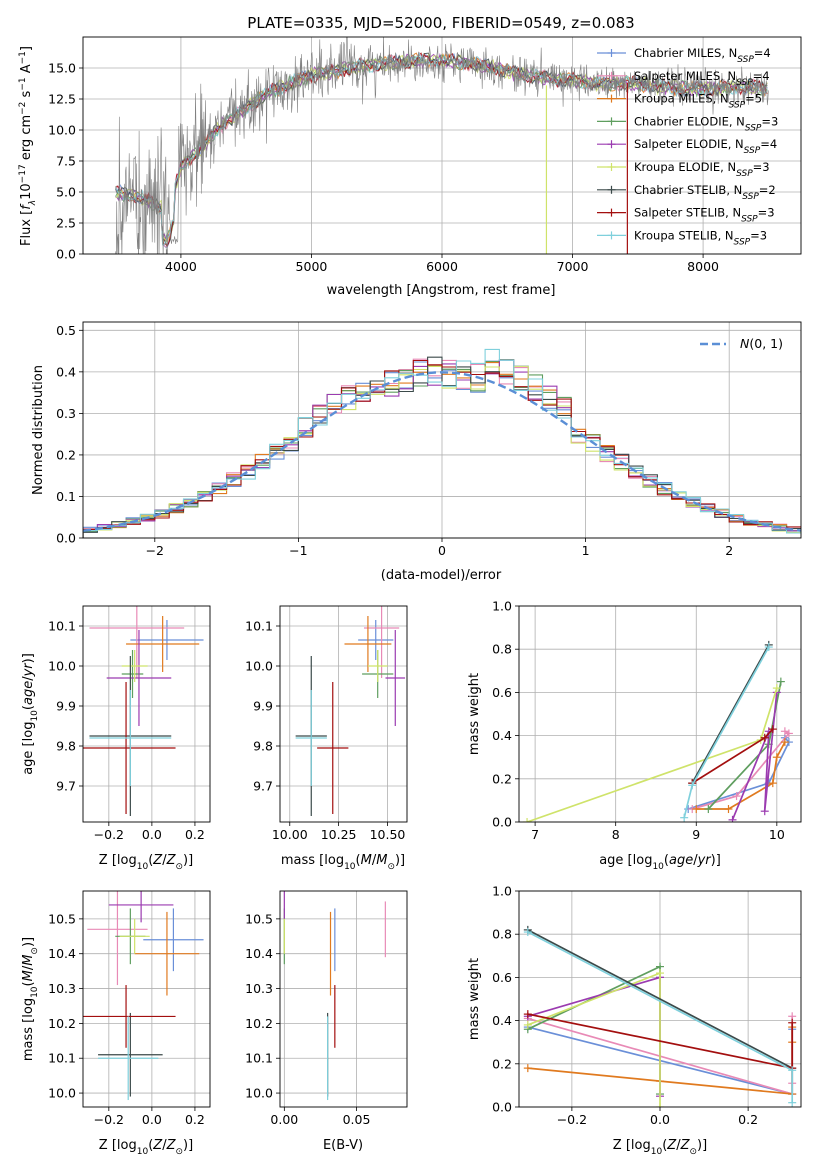  Describe the element at coordinates (780, 681) in the screenshot. I see `point-chabrier-elodie` at that location.